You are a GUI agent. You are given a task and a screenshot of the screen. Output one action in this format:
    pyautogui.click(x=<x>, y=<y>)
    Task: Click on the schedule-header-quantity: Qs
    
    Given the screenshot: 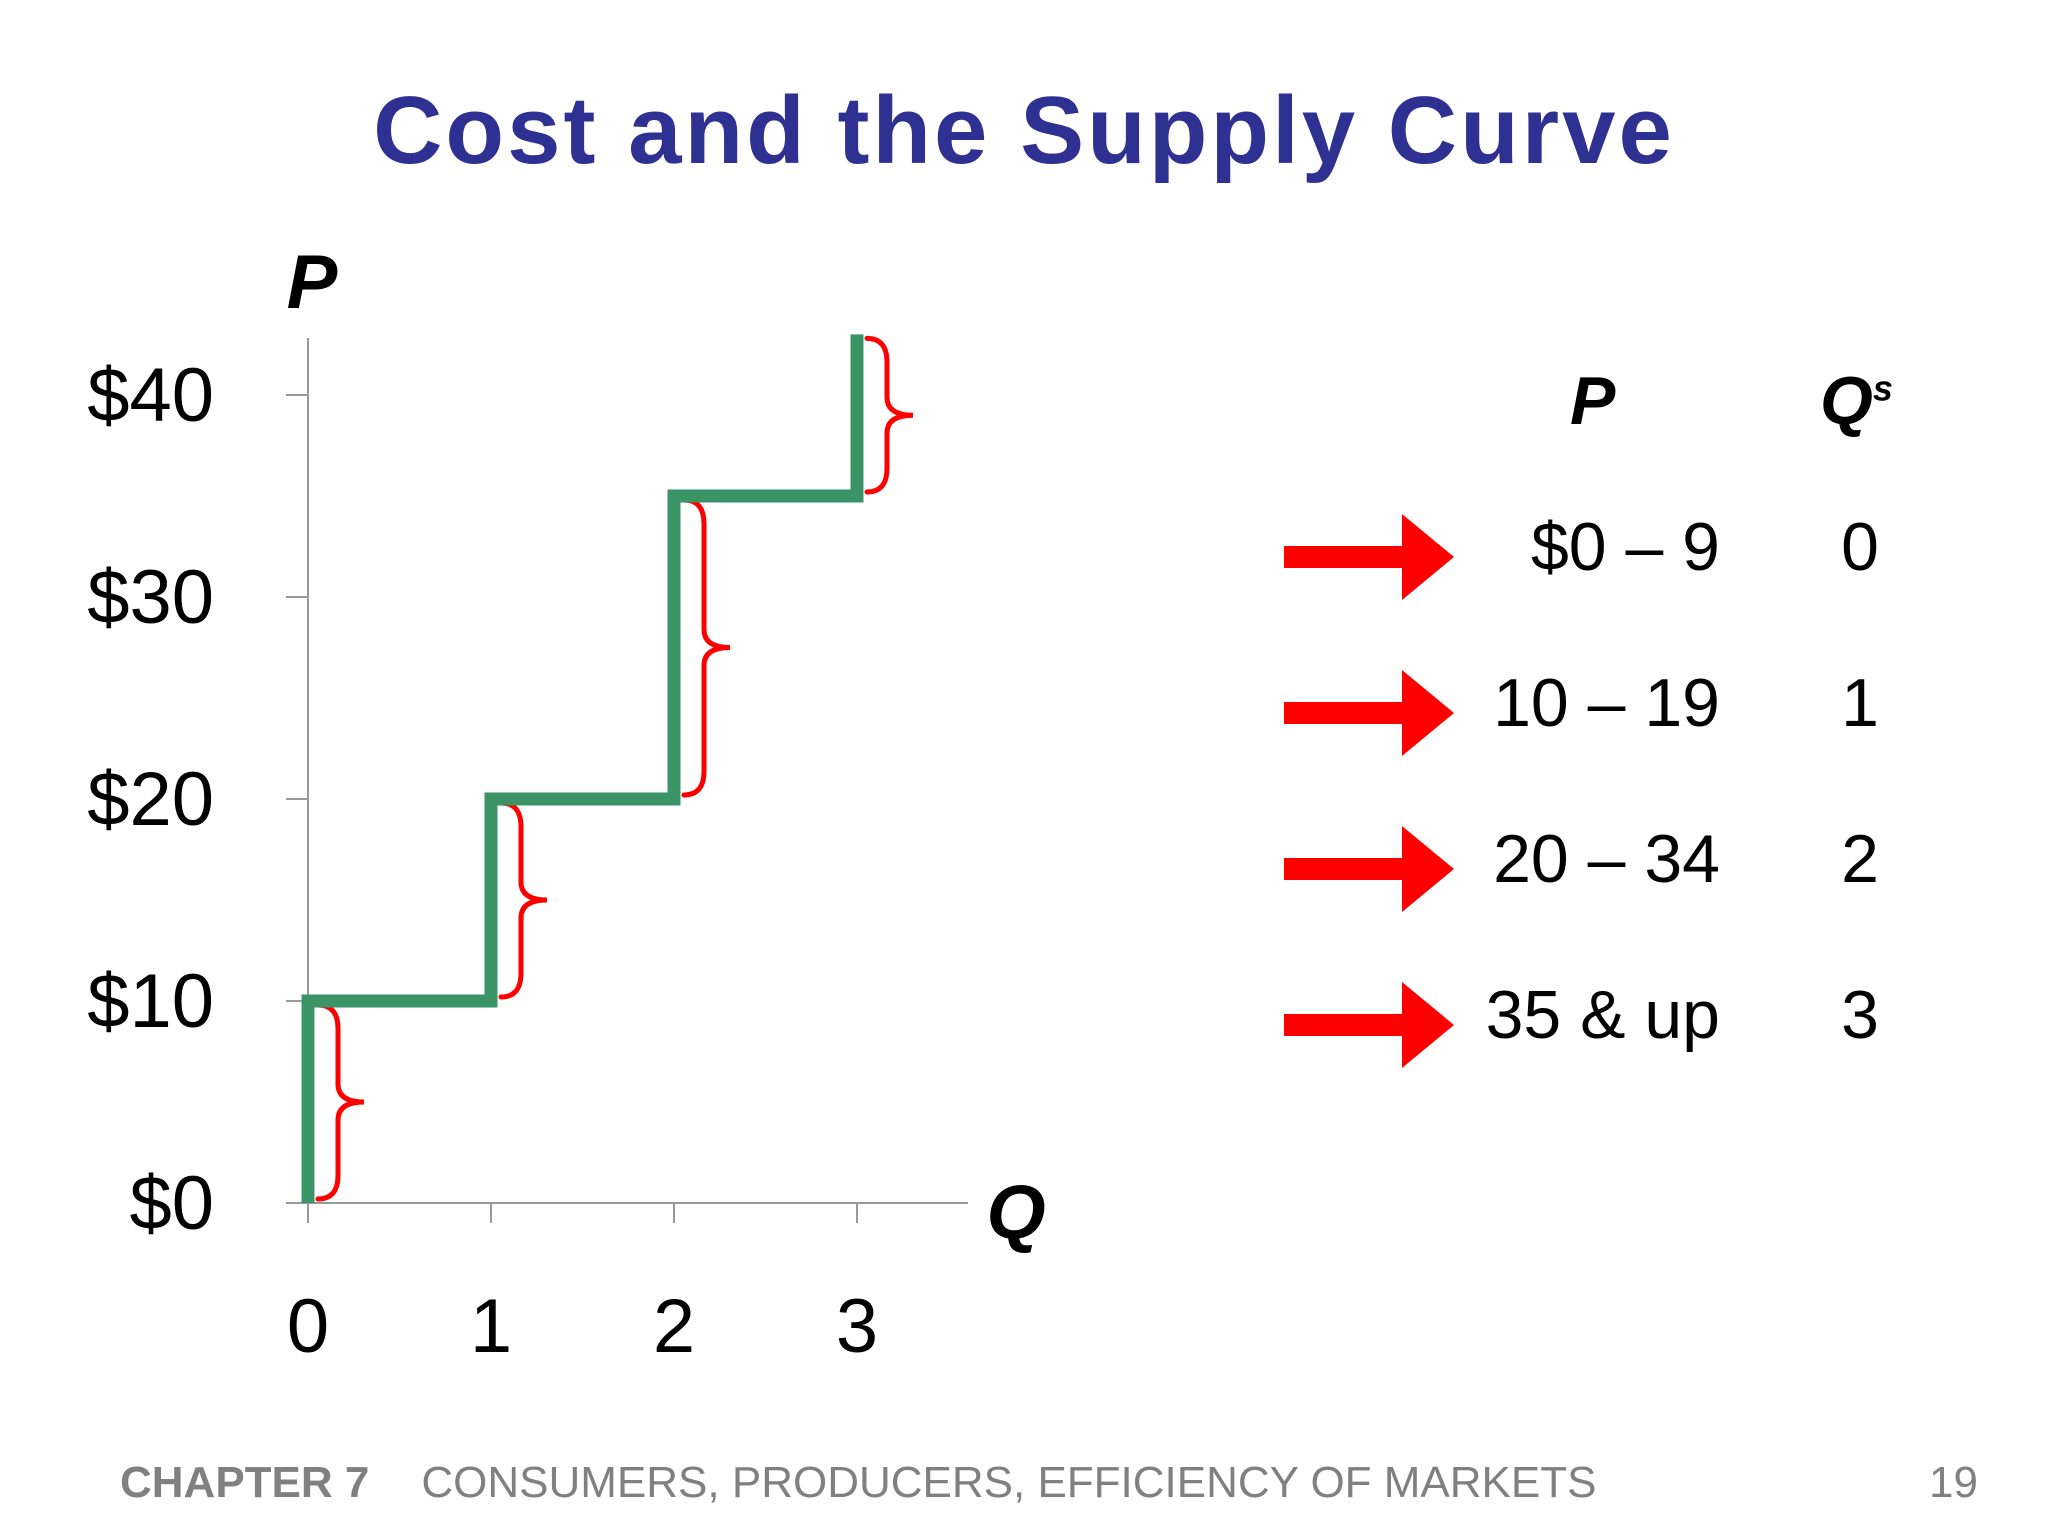 What is the action you would take?
    pyautogui.click(x=1856, y=401)
    